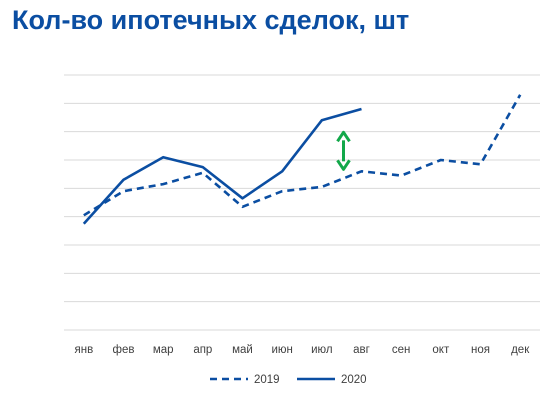 The image size is (552, 400). Describe the element at coordinates (83, 350) in the screenshot. I see `x-tick-label: янв` at that location.